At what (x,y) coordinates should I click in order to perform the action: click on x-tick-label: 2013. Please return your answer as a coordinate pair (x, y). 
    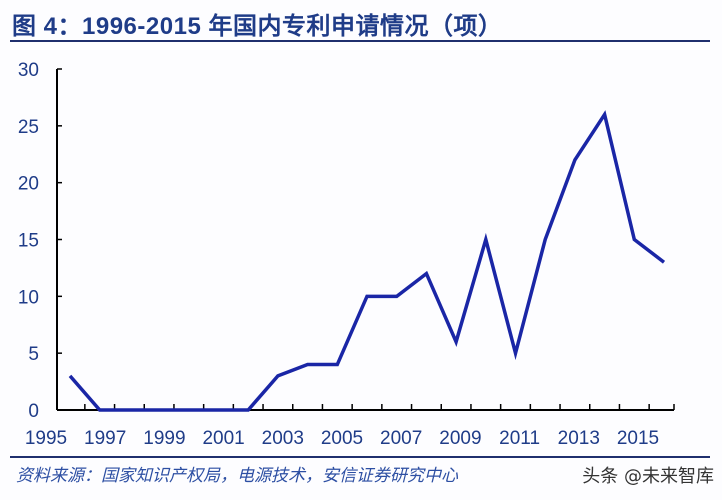
    Looking at the image, I should click on (579, 438).